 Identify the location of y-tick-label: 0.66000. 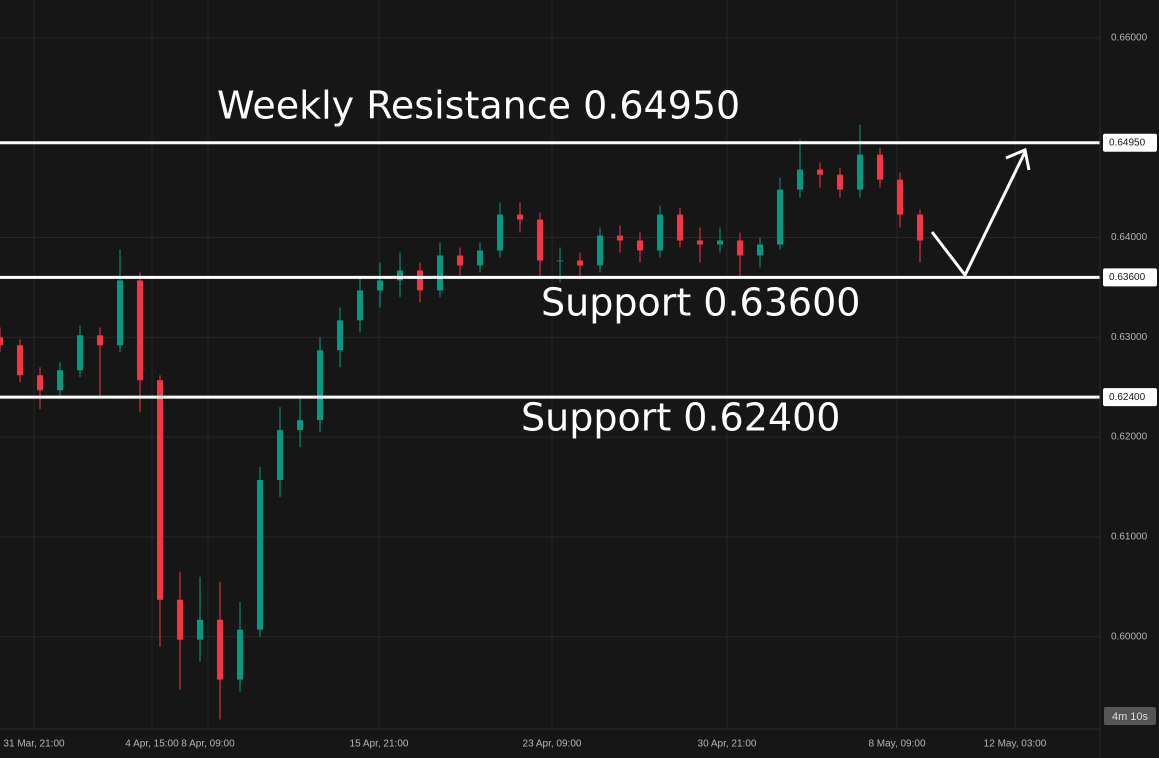
(1129, 38).